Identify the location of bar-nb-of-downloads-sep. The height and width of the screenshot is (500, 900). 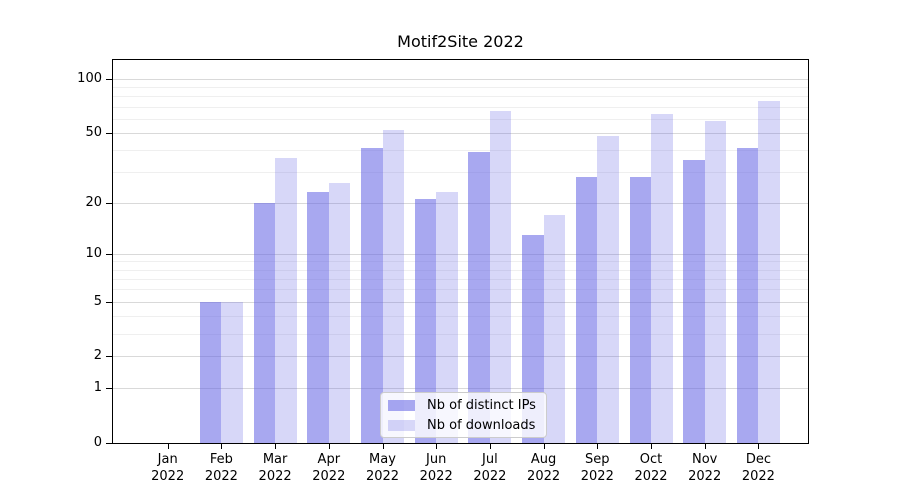
(608, 289).